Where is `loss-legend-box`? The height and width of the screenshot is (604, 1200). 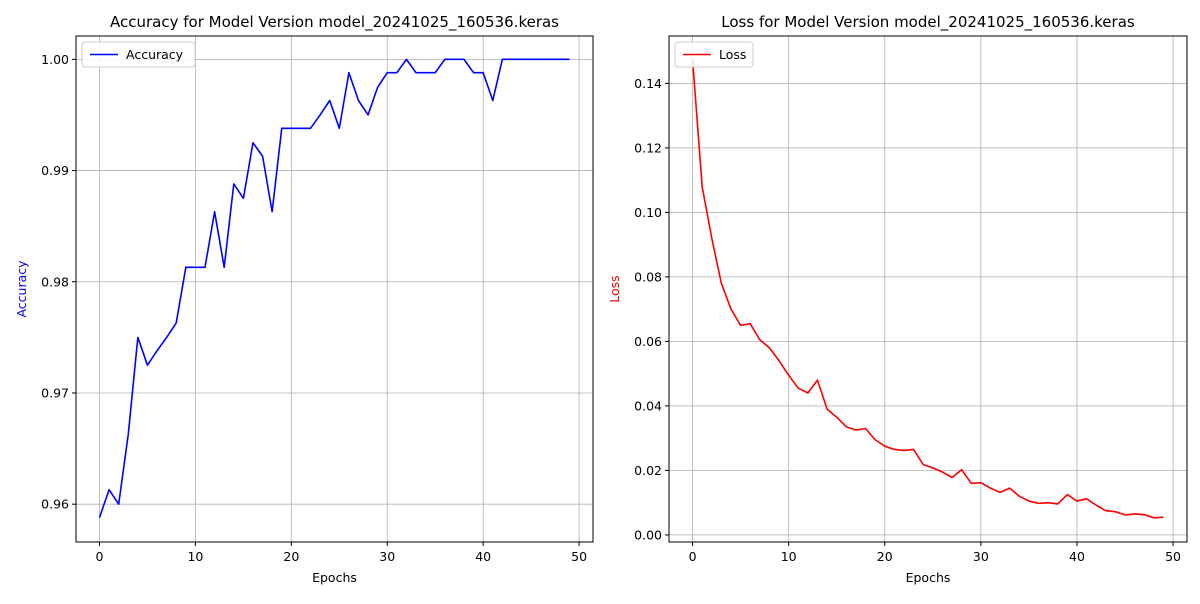
loss-legend-box is located at coordinates (714, 54).